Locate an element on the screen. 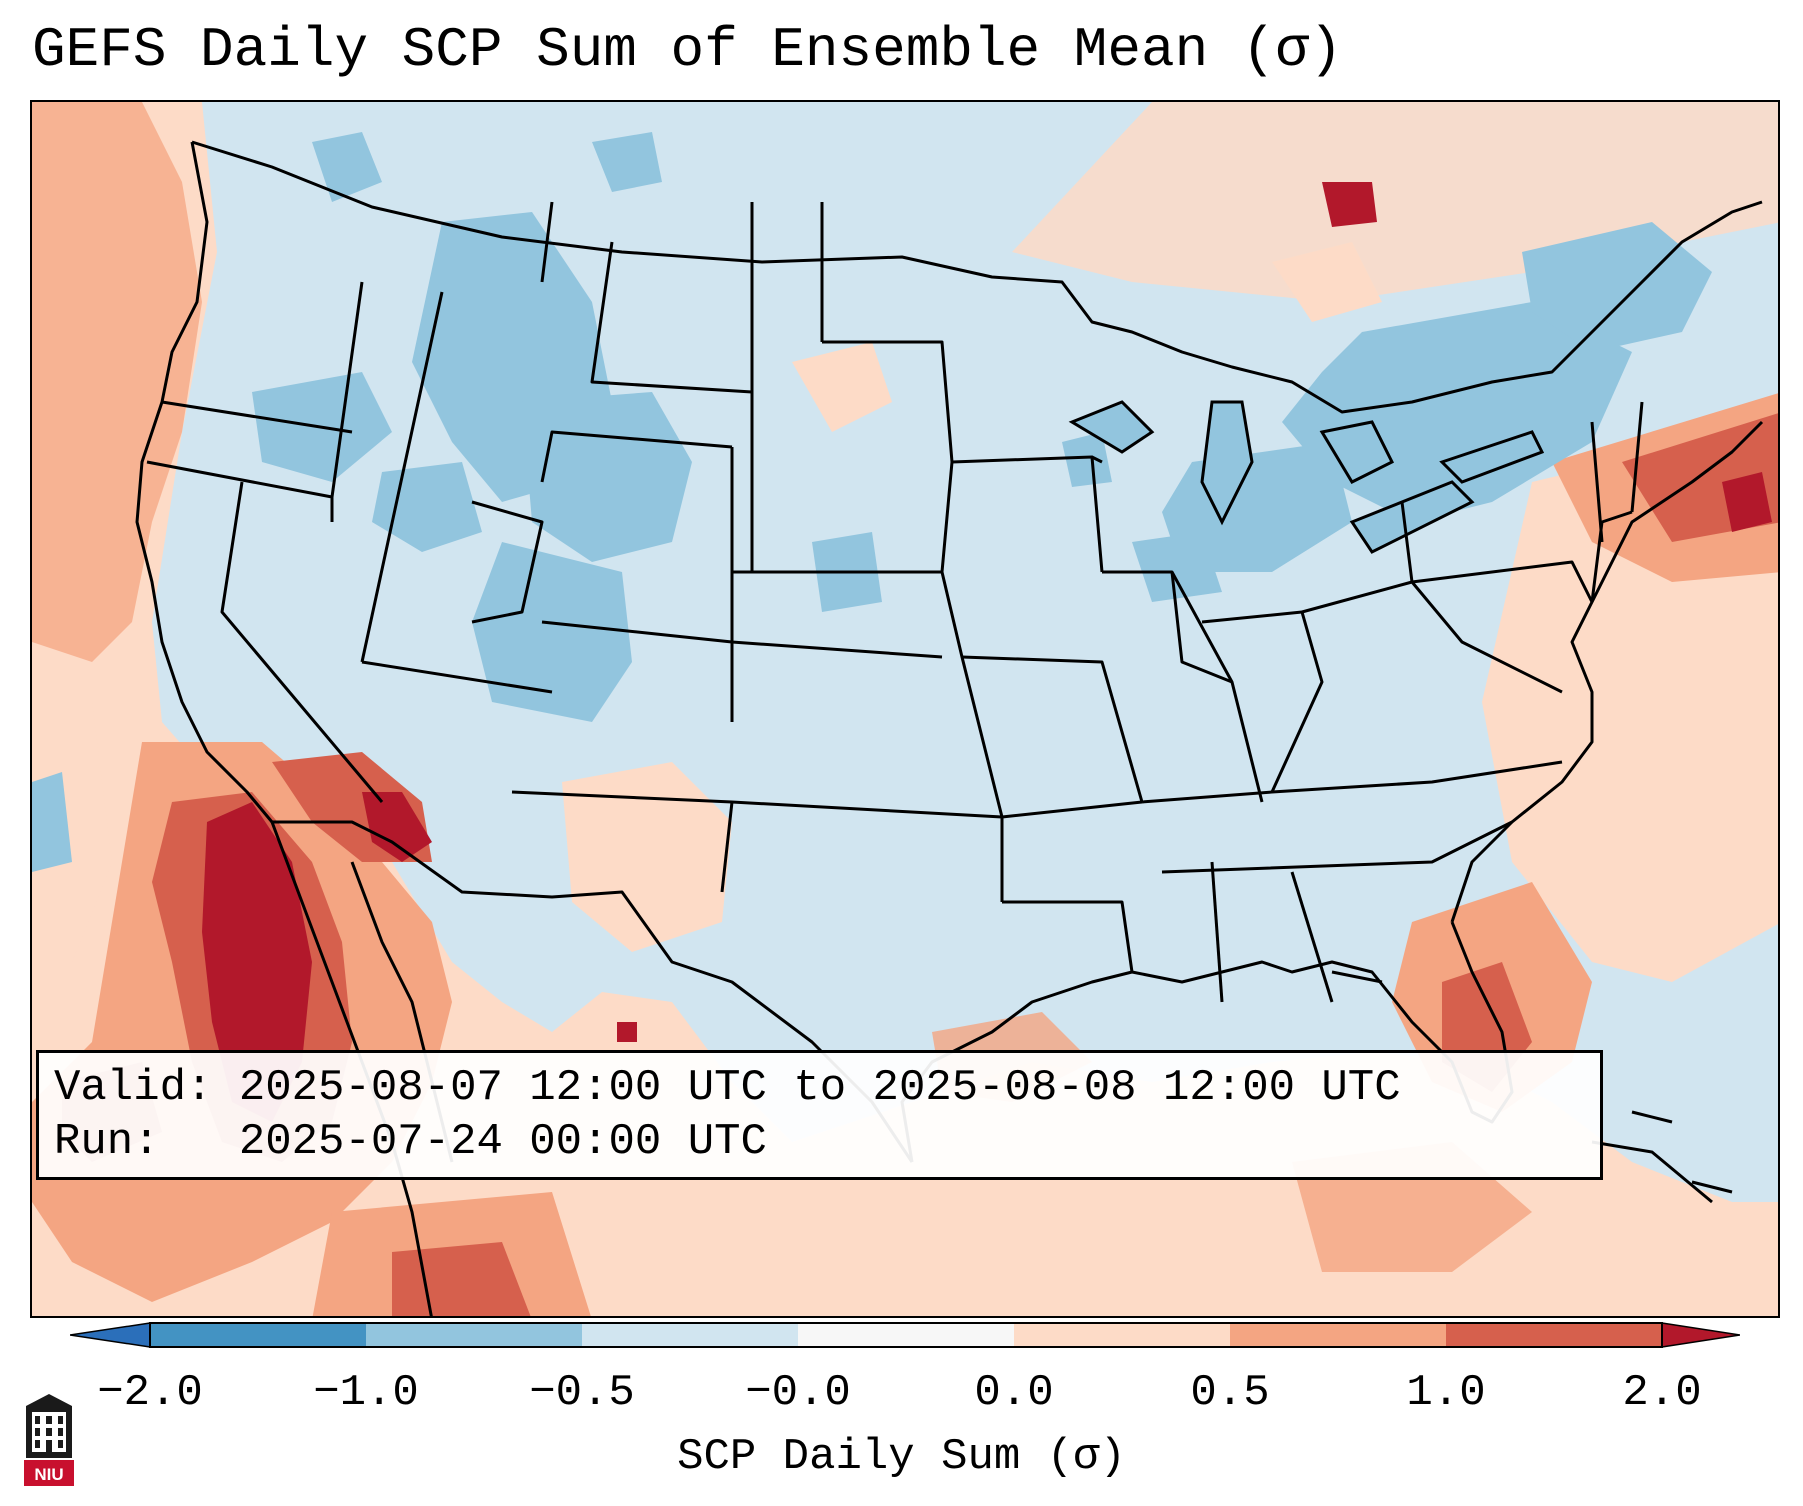 The height and width of the screenshot is (1506, 1803). colorbar-tick-label: 0.5 is located at coordinates (1230, 1393).